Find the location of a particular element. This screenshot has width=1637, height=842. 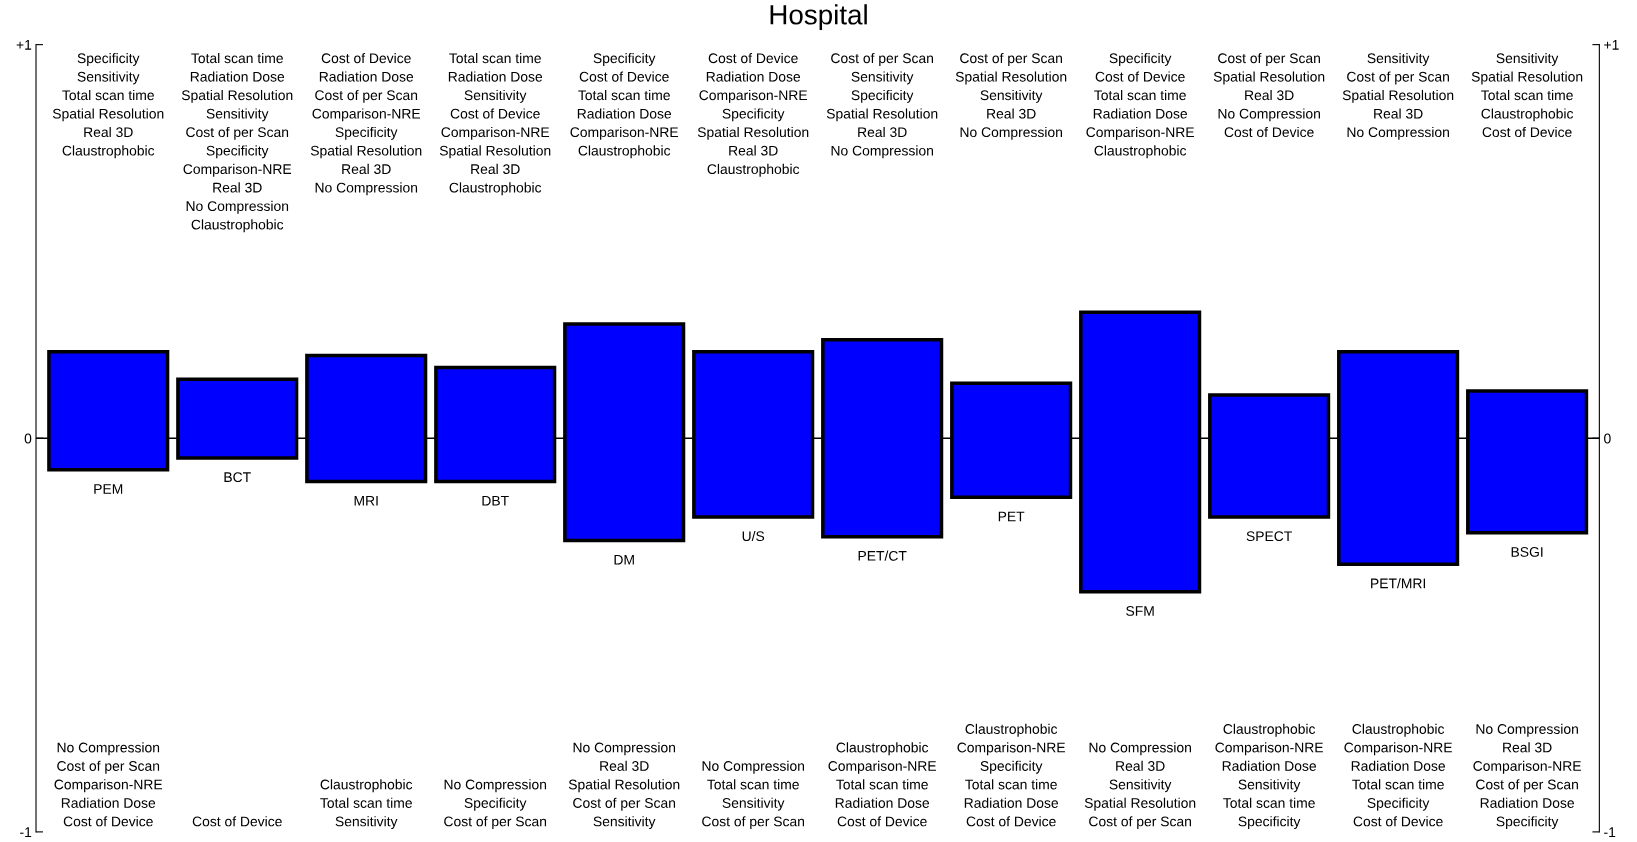

annotation: Sensitivity Spatial Resolution Total scan time Claustrophobic Cost of Device is located at coordinates (1527, 95).